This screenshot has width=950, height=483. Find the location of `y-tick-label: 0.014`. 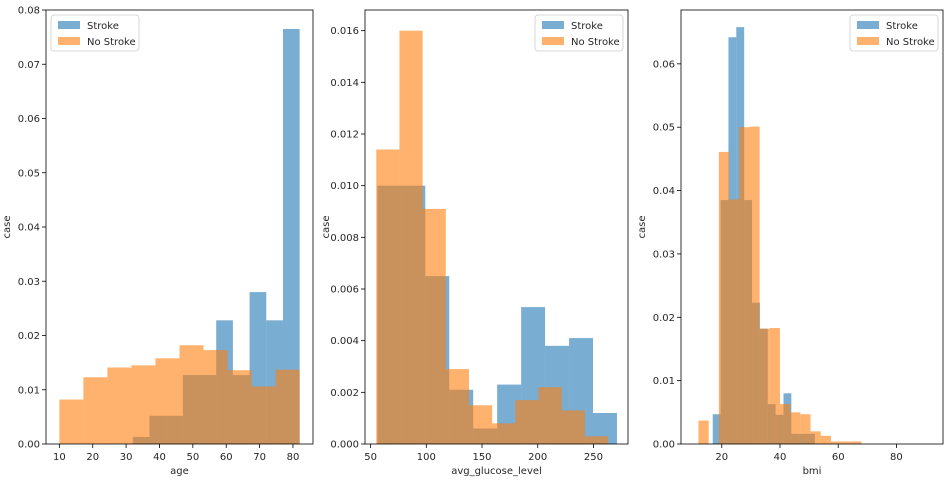

y-tick-label: 0.014 is located at coordinates (344, 83).